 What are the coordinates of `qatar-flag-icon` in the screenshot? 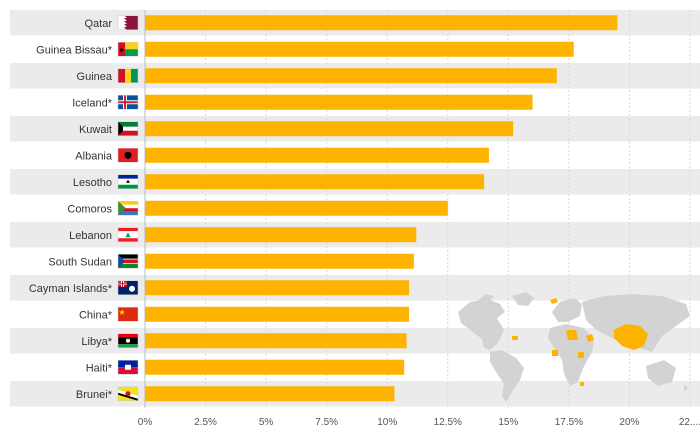 It's located at (128, 22).